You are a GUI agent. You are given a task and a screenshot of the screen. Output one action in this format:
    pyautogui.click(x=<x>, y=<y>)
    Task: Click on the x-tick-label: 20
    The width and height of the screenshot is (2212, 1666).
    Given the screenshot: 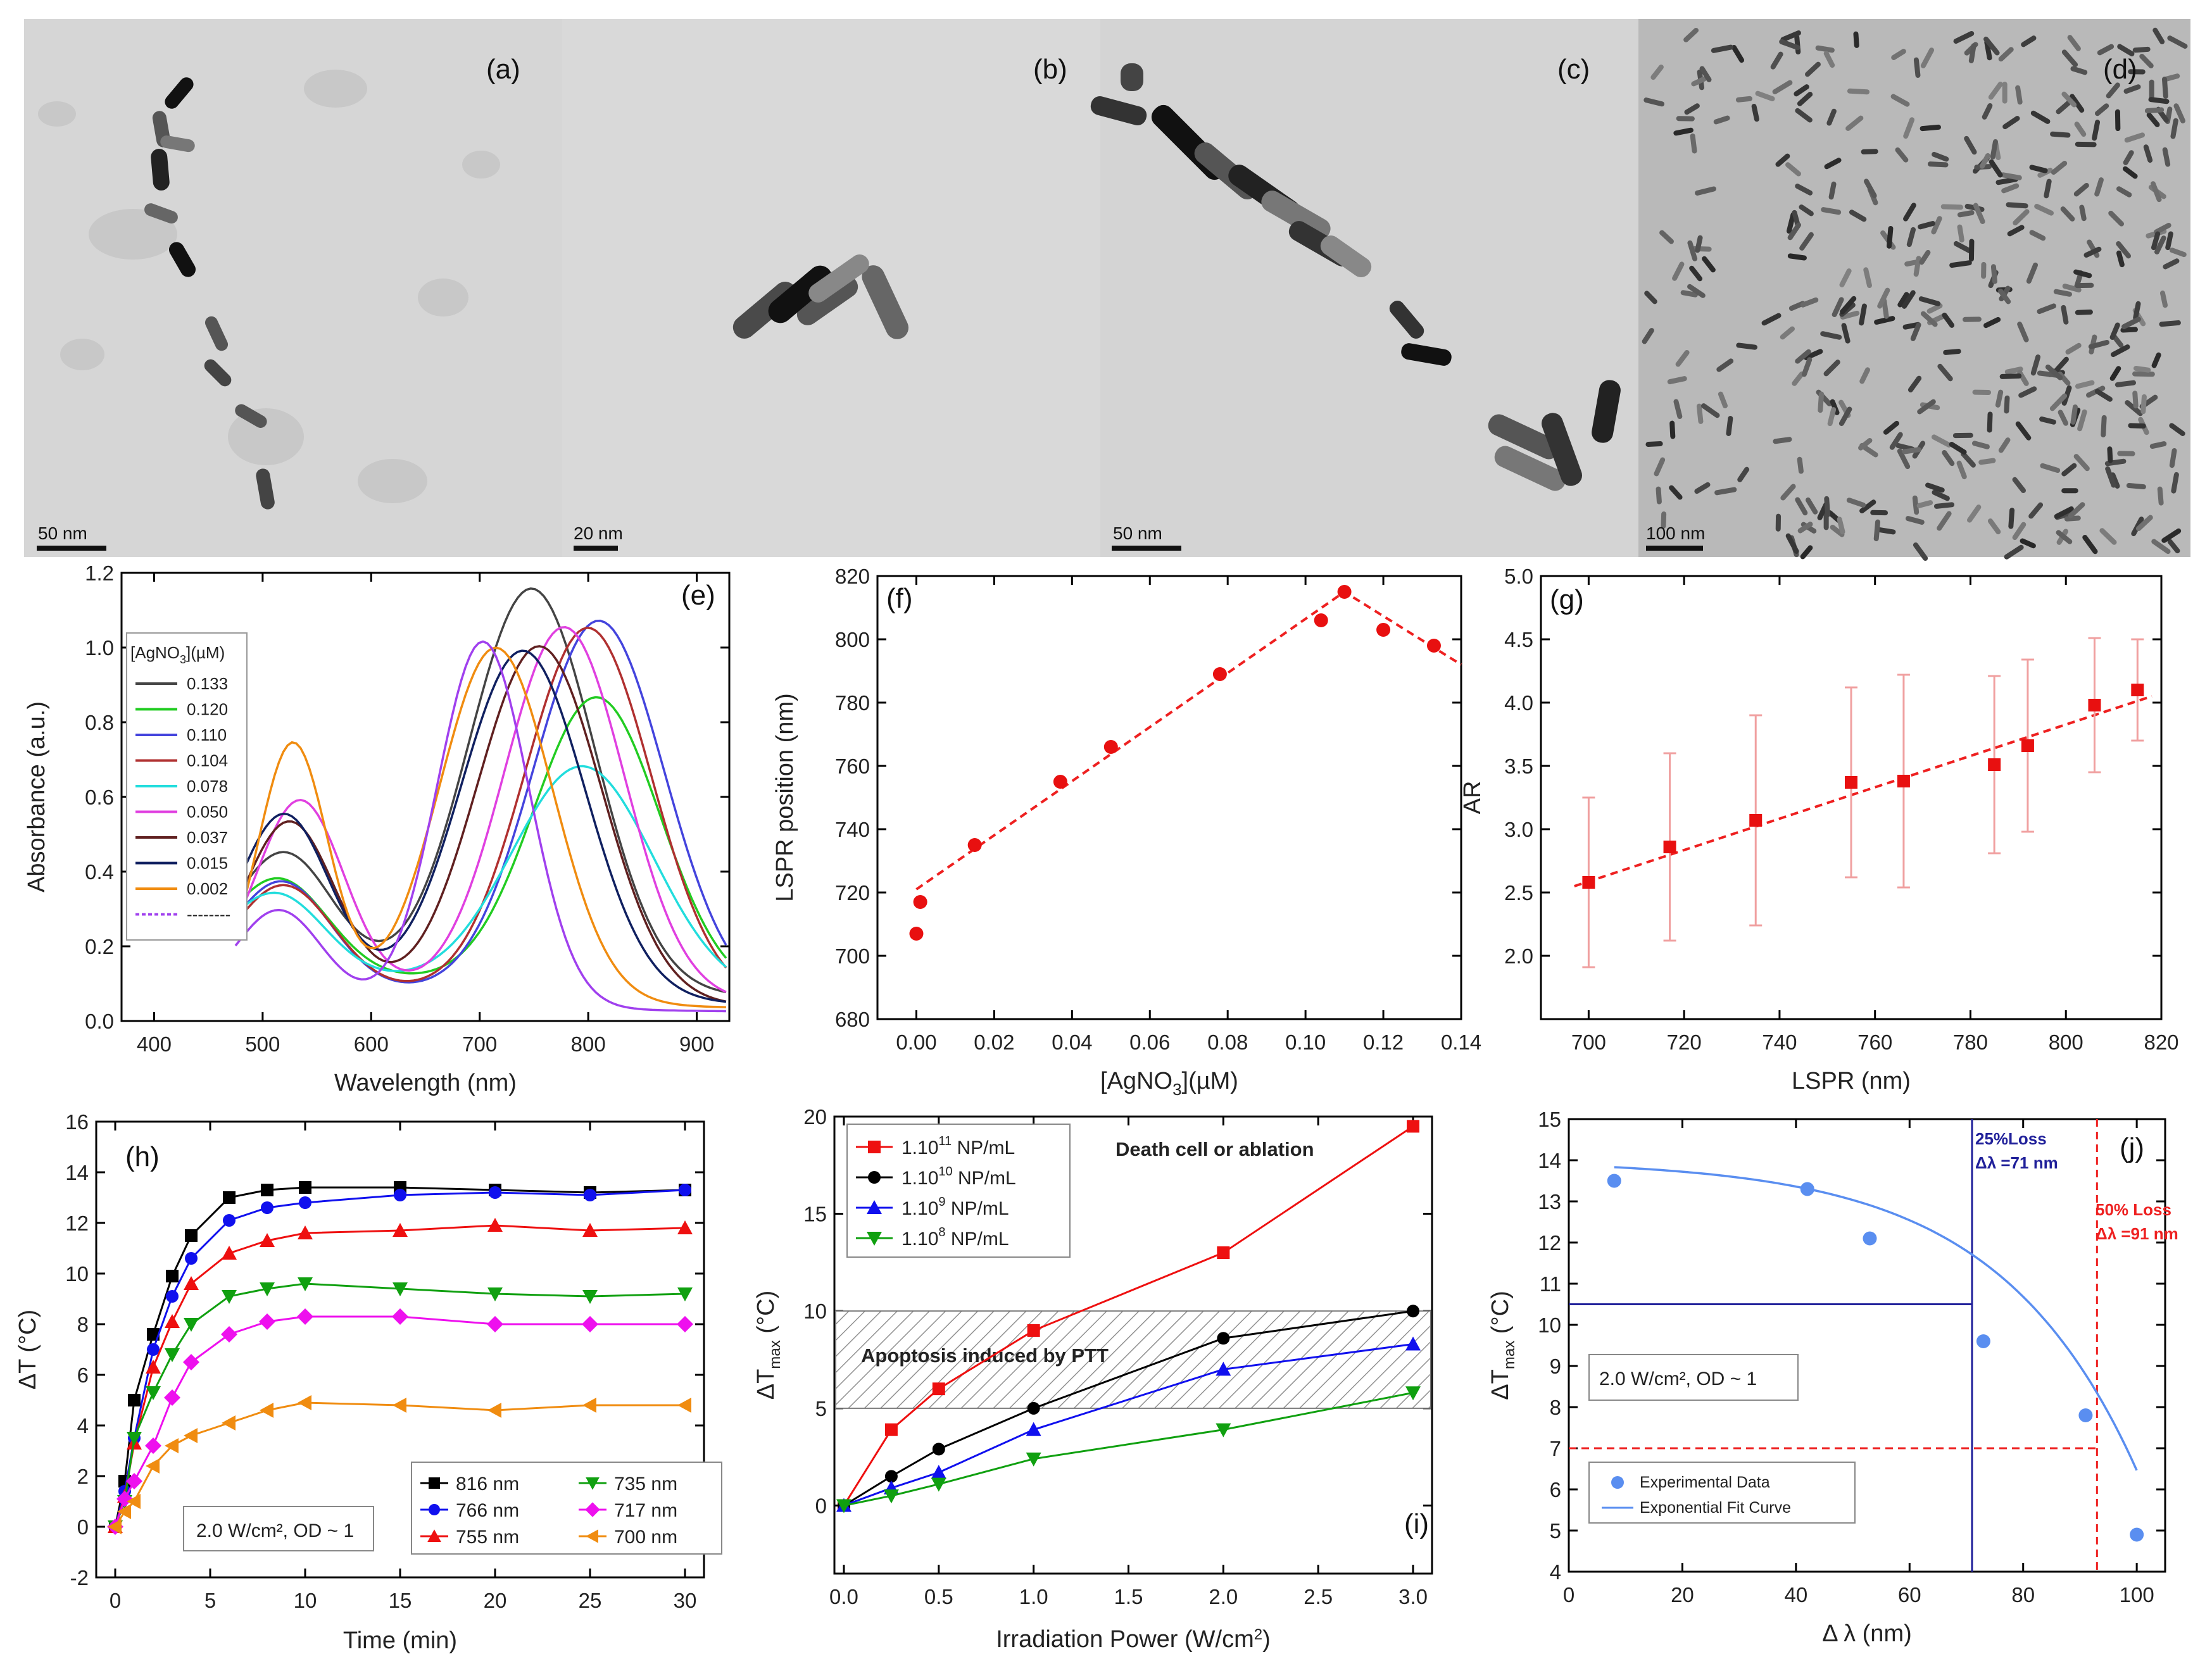 What is the action you would take?
    pyautogui.click(x=495, y=1600)
    